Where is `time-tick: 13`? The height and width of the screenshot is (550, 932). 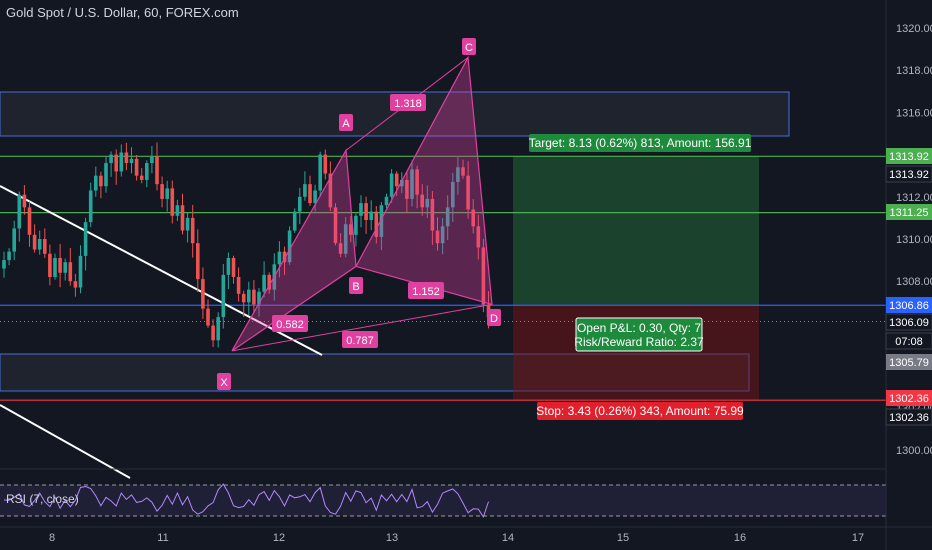
time-tick: 13 is located at coordinates (392, 538).